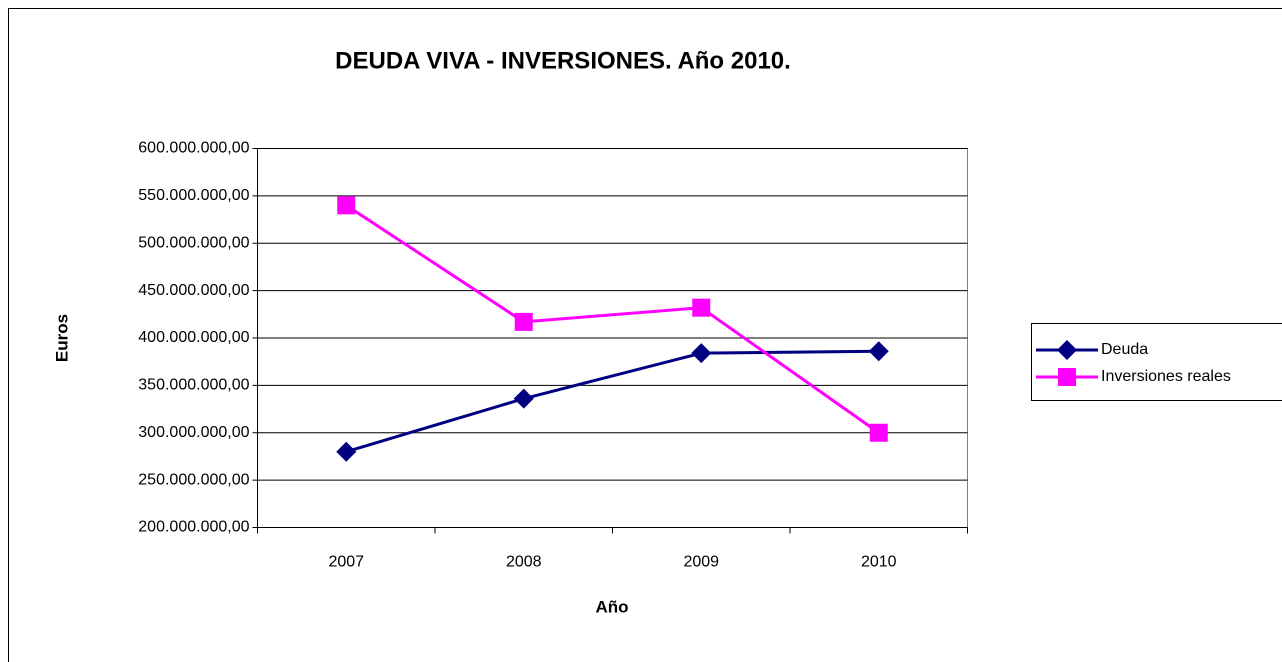  Describe the element at coordinates (193, 148) in the screenshot. I see `y-tick-label: 600.000.000,00` at that location.